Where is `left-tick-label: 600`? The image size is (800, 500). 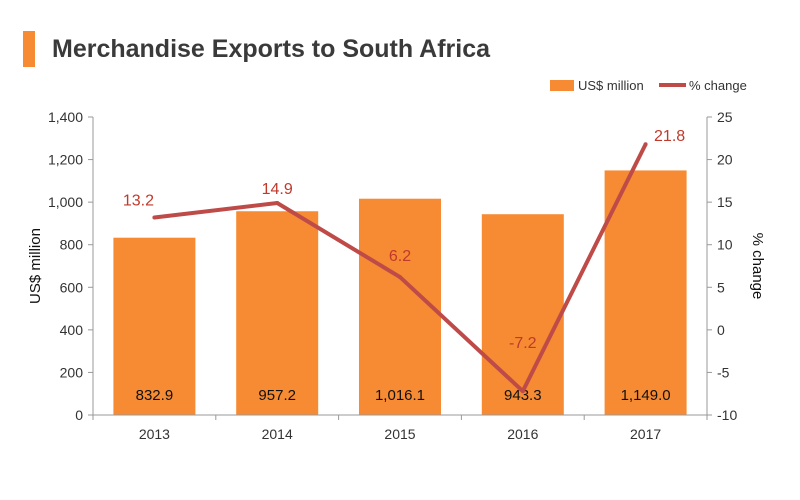 left-tick-label: 600 is located at coordinates (72, 287).